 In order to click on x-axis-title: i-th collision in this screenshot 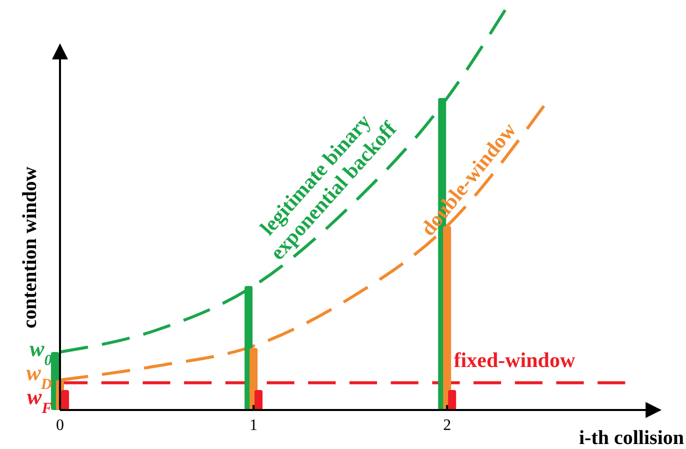, I will do `click(631, 438)`.